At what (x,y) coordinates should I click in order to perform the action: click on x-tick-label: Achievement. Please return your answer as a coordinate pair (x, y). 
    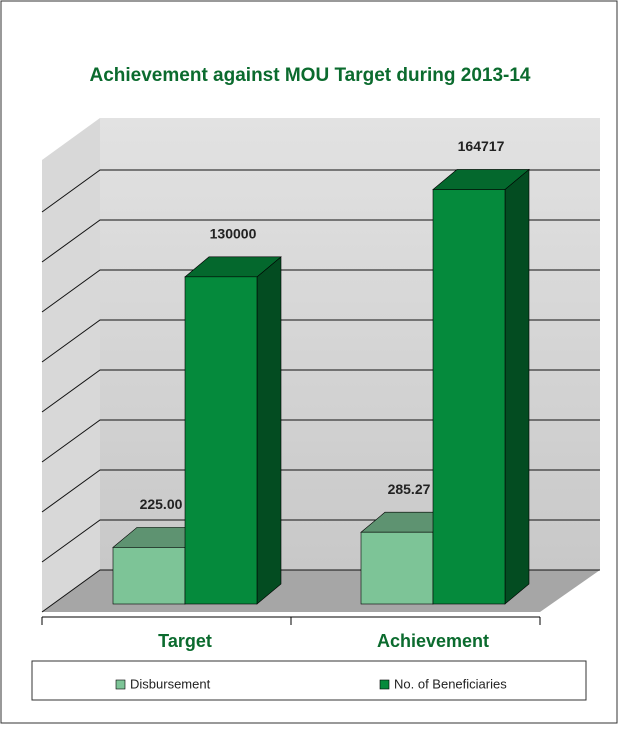
    Looking at the image, I should click on (433, 641).